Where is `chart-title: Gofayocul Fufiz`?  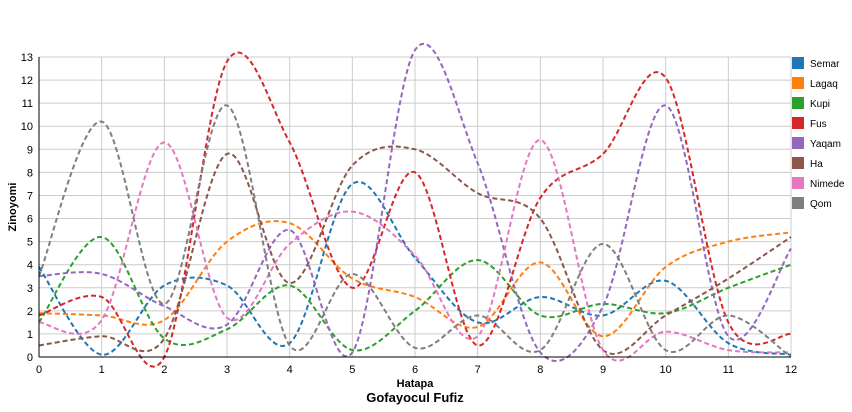
chart-title: Gofayocul Fufiz is located at coordinates (415, 397).